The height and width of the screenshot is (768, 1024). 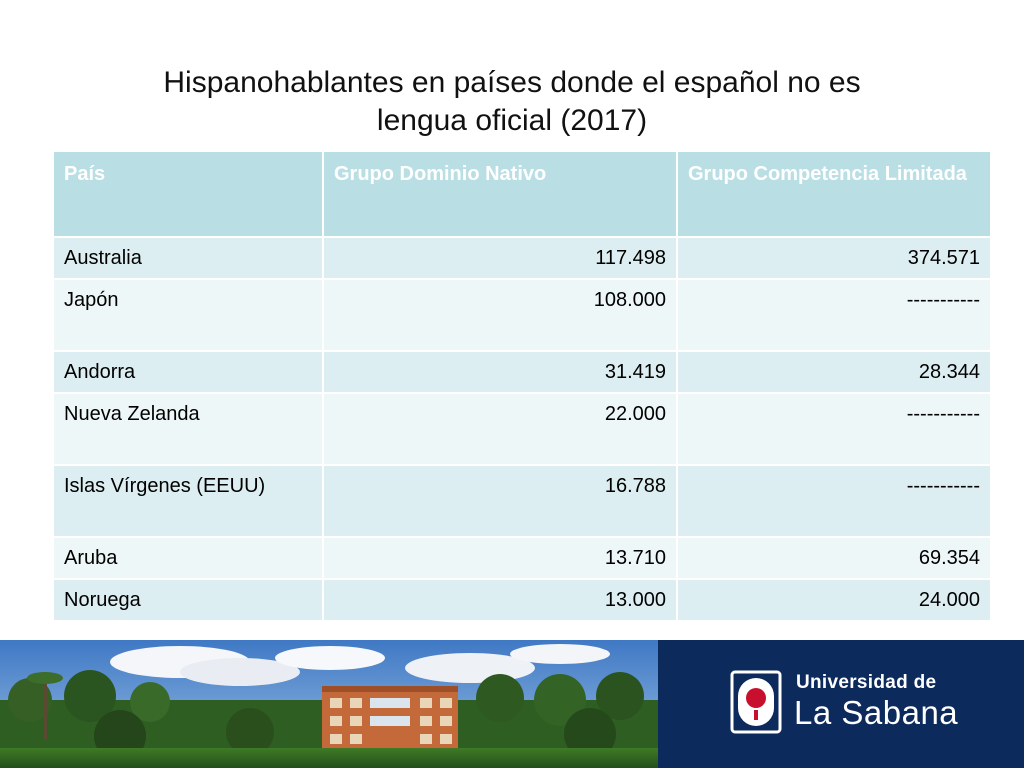 I want to click on cell-nativo: 31.419, so click(x=500, y=372).